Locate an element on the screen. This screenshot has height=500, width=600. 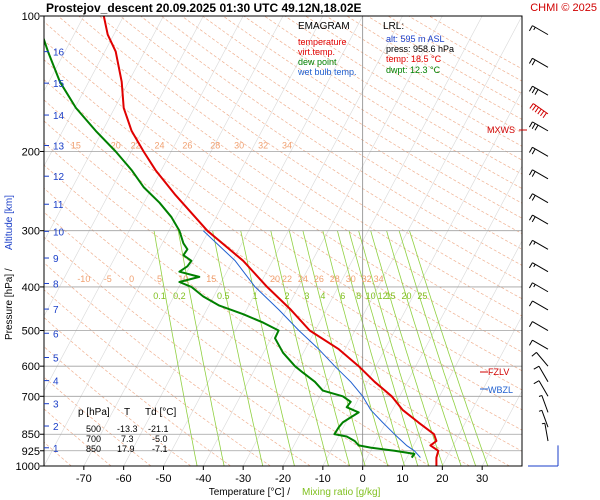
theta-label: 32 is located at coordinates (367, 279).